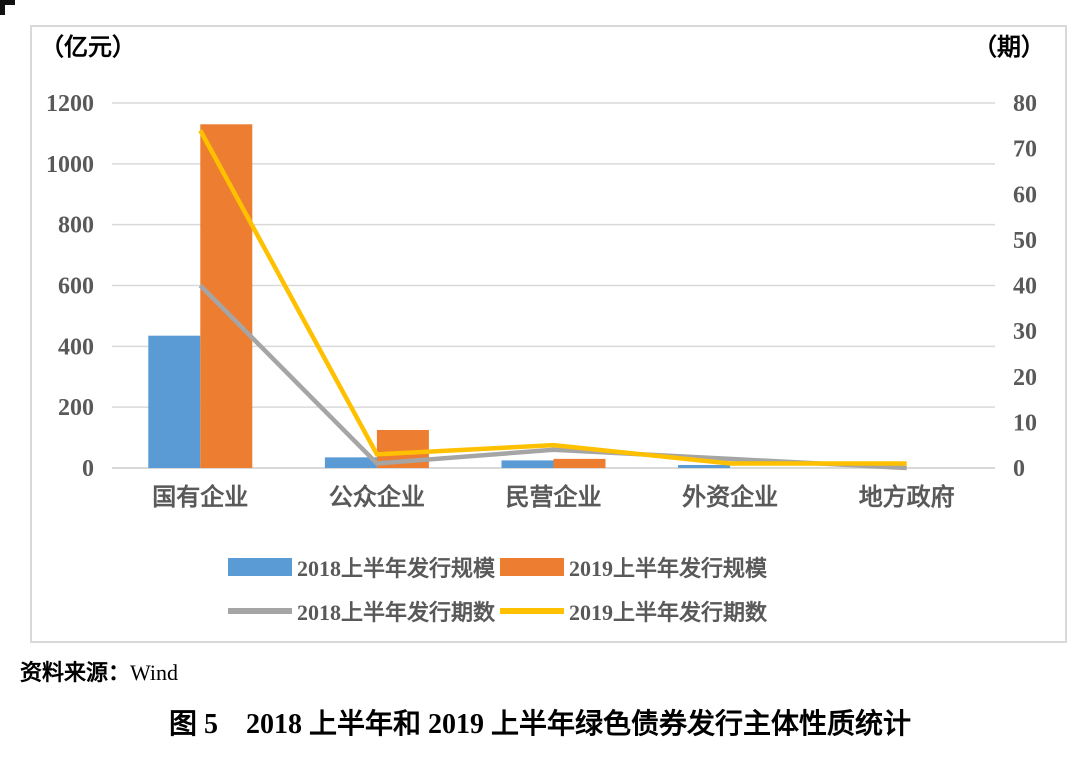  I want to click on left-axis-tick-label: 0, so click(88, 469).